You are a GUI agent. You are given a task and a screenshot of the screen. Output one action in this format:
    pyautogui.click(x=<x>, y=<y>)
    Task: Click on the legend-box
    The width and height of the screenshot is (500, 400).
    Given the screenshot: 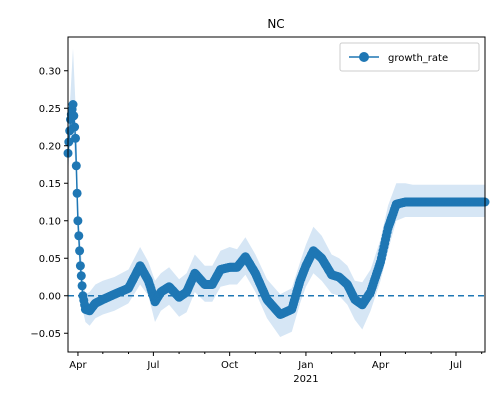 What is the action you would take?
    pyautogui.click(x=409, y=57)
    